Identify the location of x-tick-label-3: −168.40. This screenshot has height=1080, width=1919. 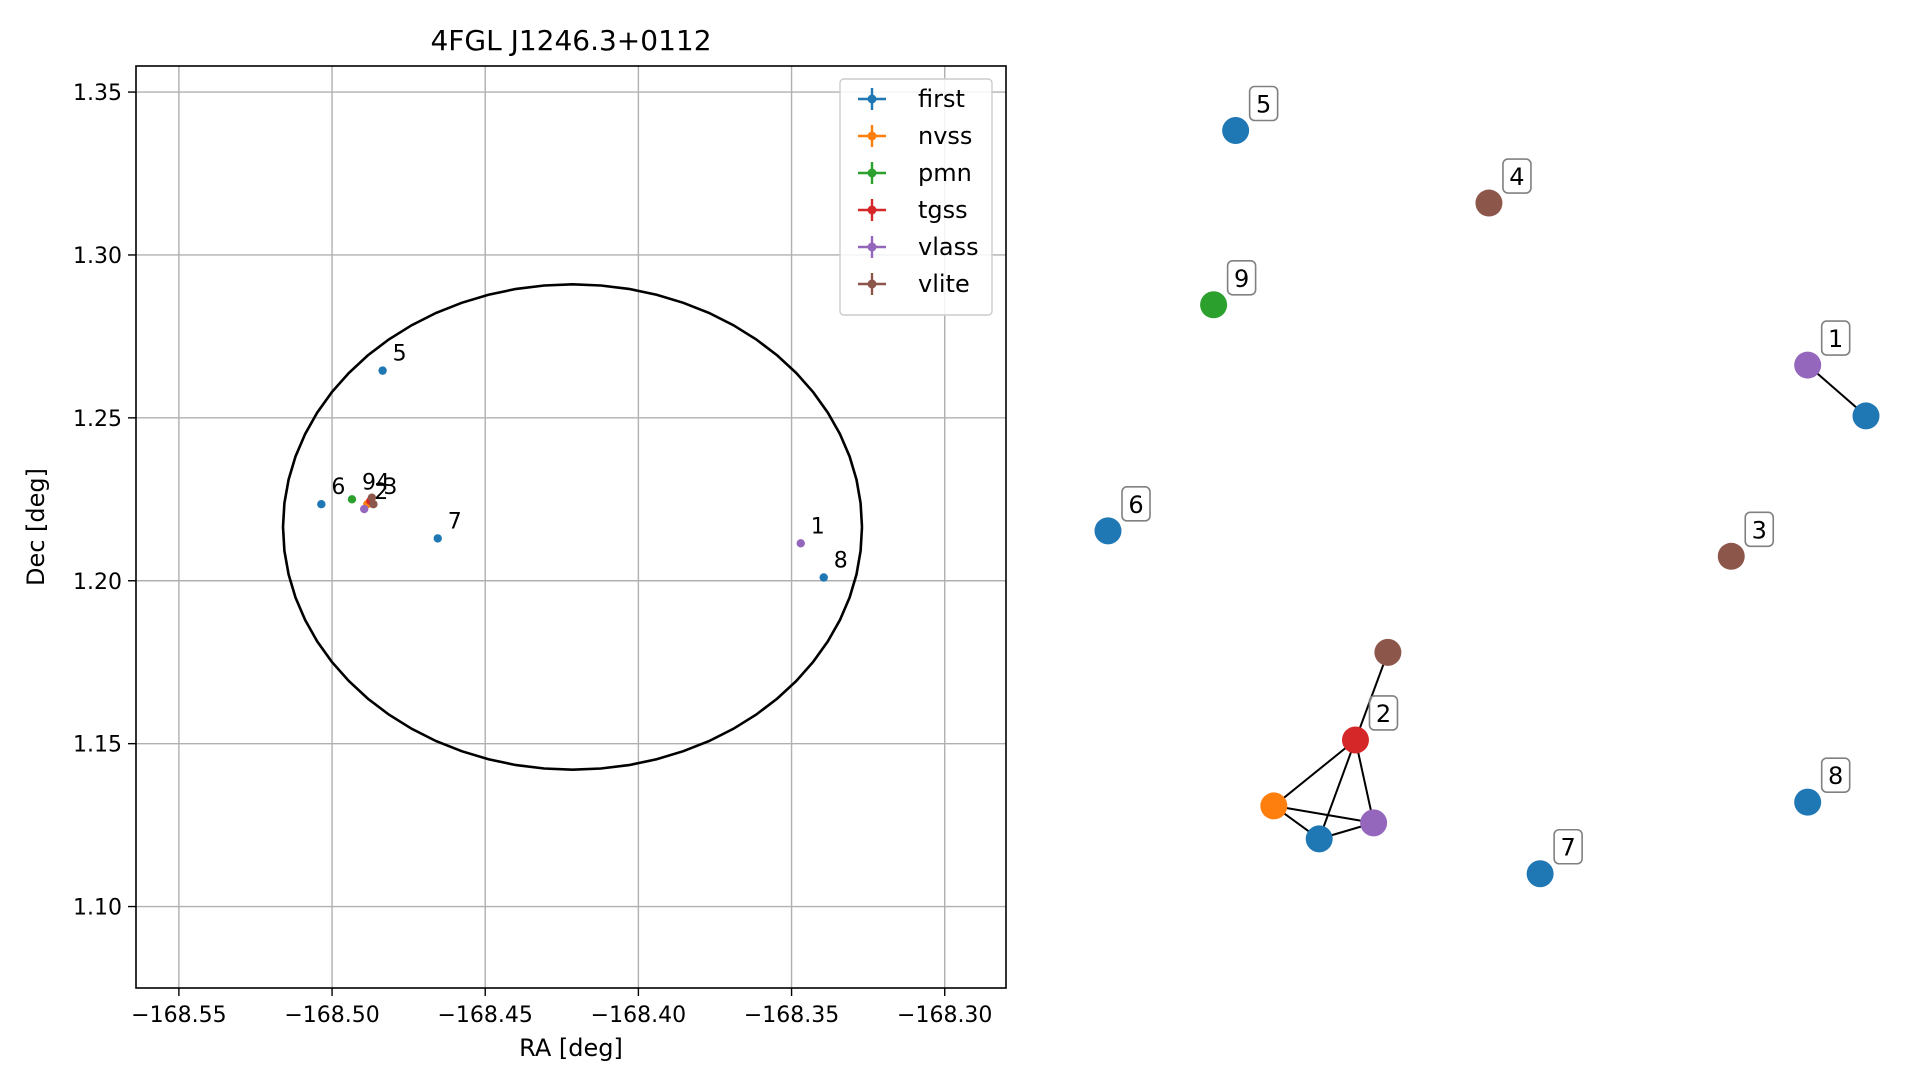
(638, 1015).